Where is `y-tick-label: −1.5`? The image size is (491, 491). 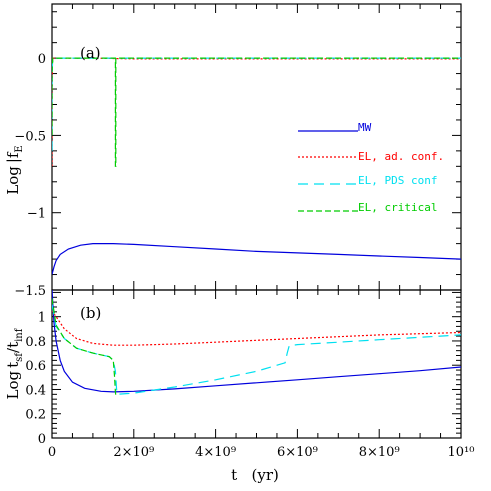
y-tick-label: −1.5 is located at coordinates (30, 291).